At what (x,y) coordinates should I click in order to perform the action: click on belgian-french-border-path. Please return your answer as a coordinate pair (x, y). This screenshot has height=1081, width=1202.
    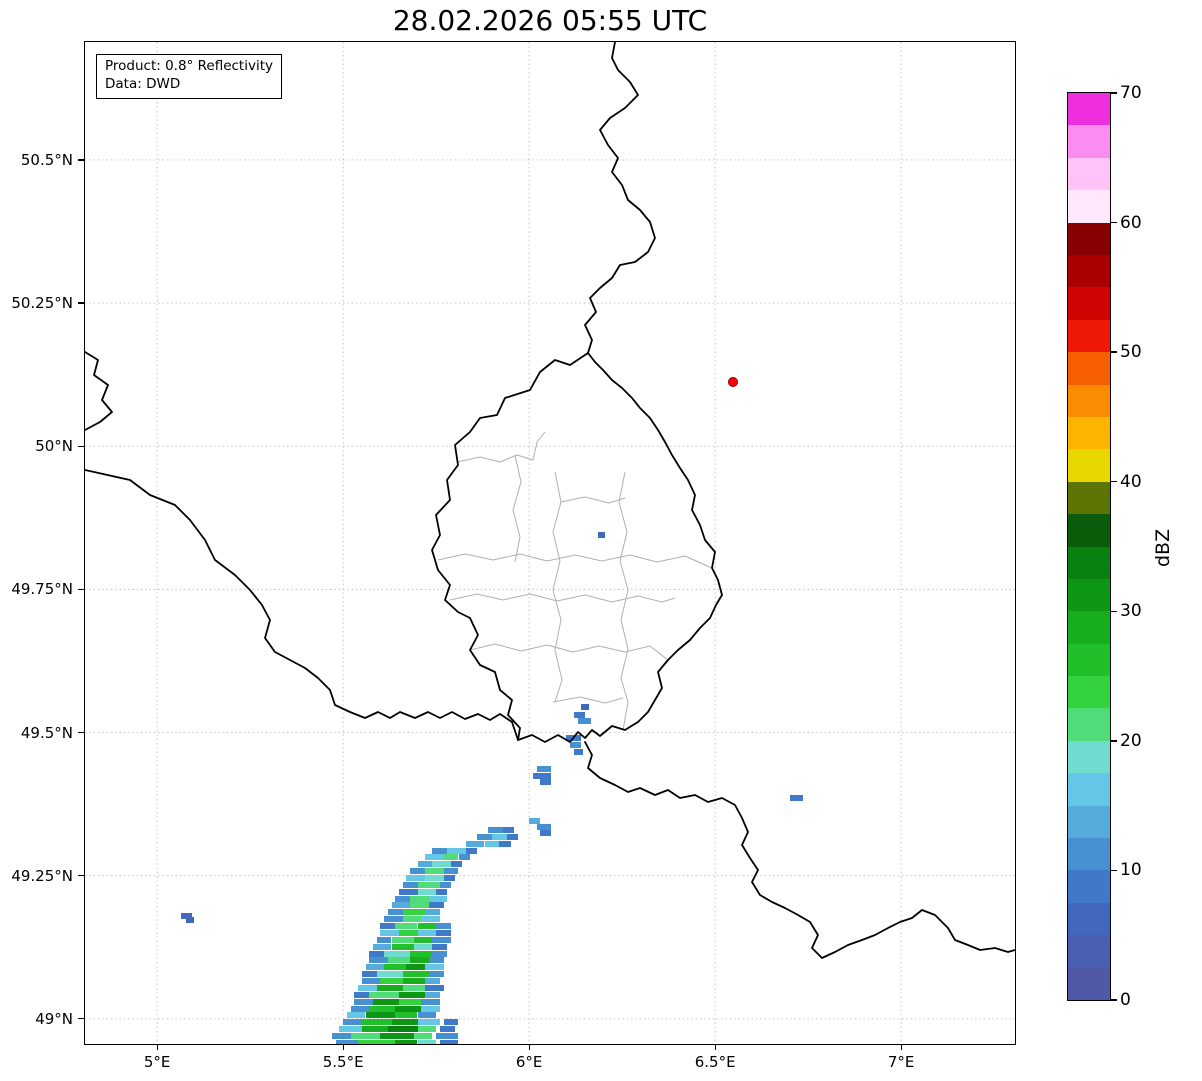
    Looking at the image, I should click on (302, 605).